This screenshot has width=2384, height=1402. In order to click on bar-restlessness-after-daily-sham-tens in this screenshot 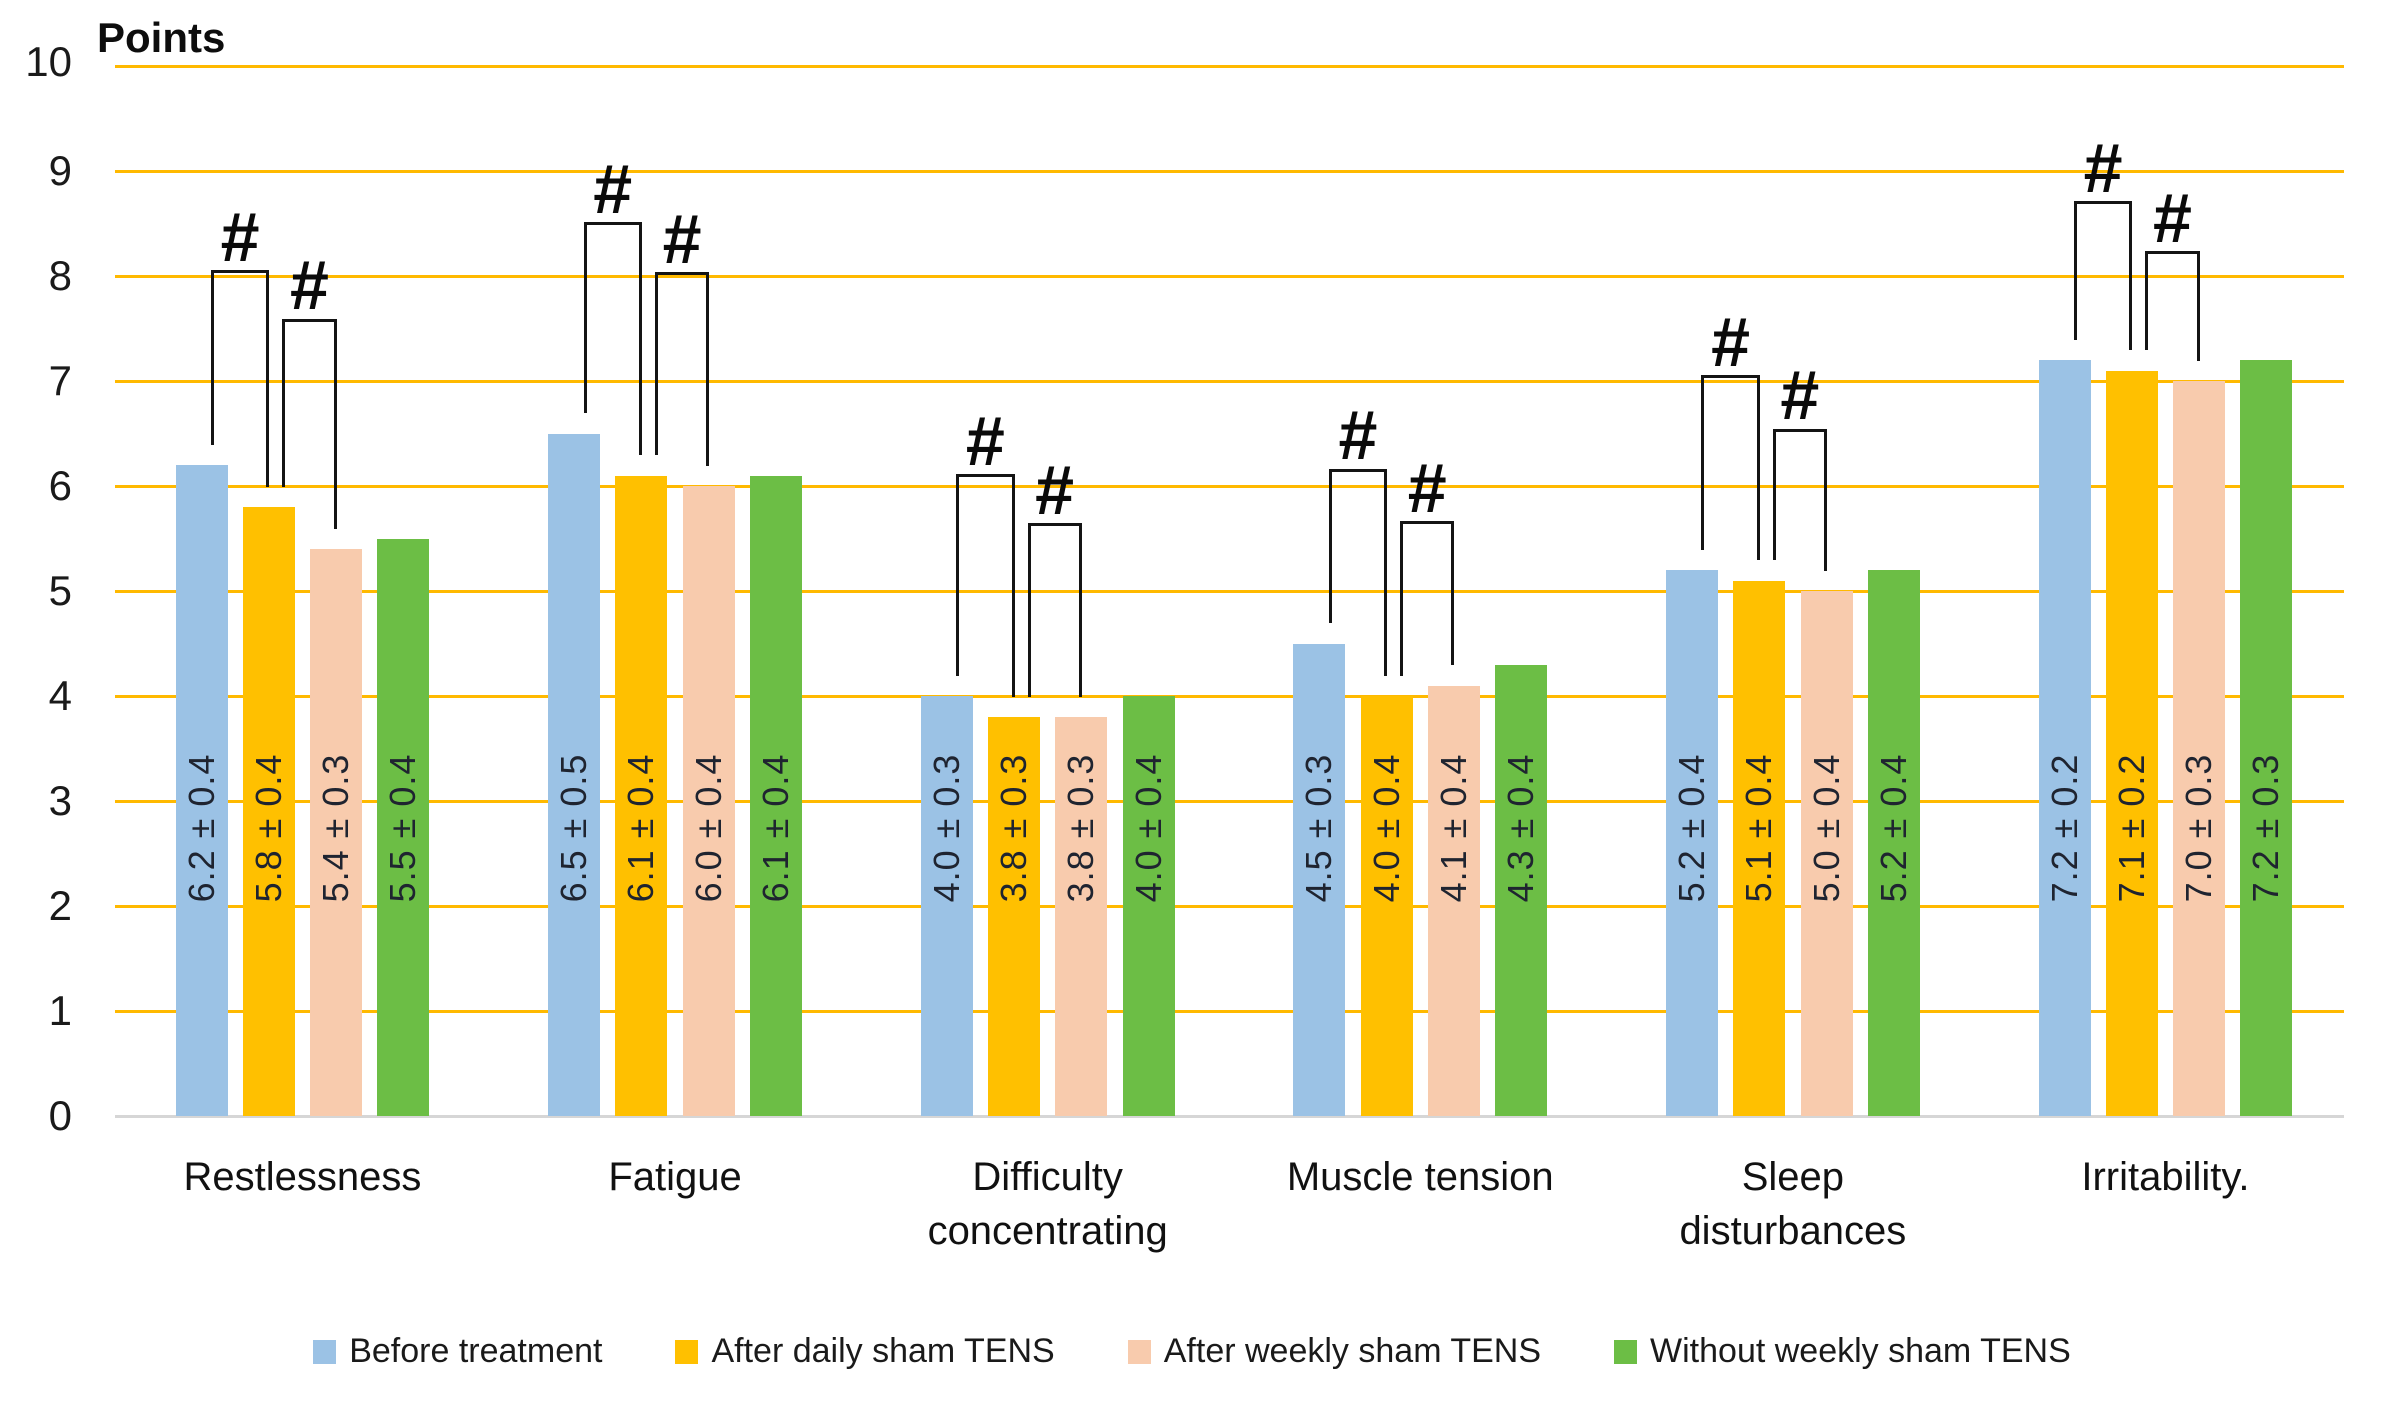, I will do `click(268, 811)`.